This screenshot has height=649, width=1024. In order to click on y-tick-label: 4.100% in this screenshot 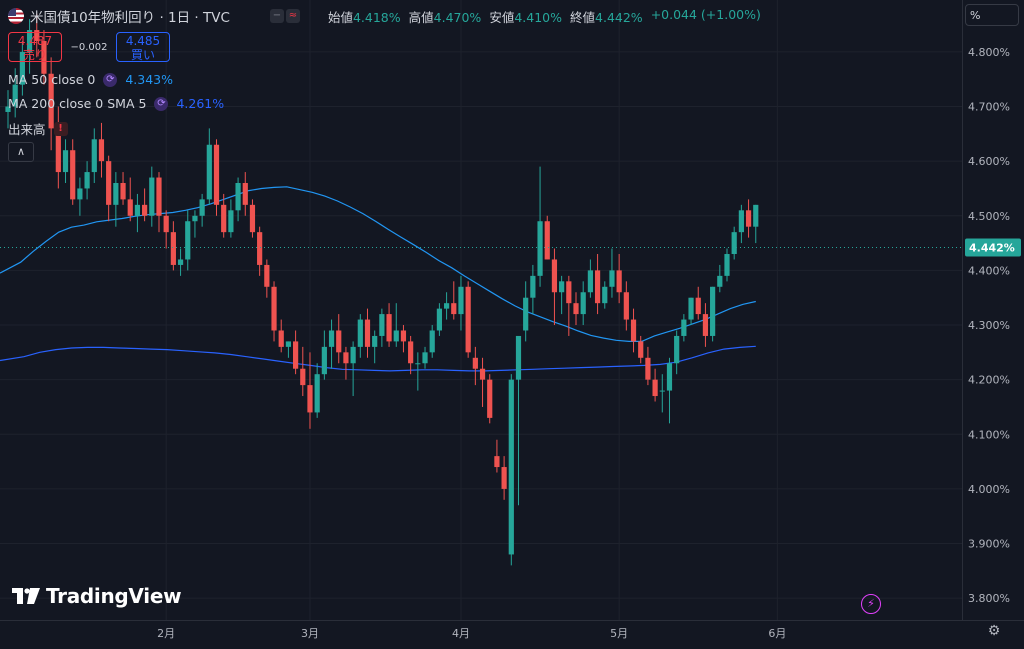, I will do `click(989, 434)`.